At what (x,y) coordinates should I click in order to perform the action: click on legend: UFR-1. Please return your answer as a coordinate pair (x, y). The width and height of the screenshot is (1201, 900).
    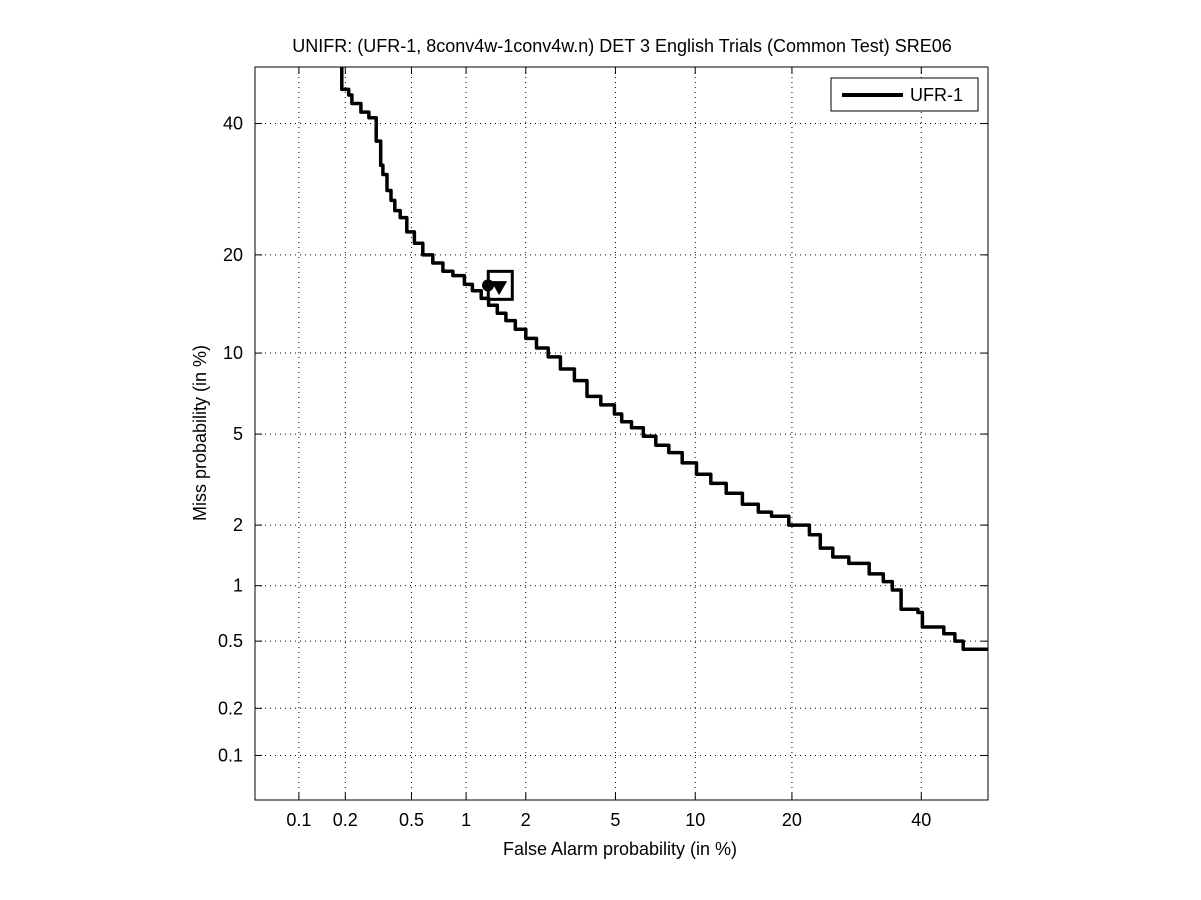
    Looking at the image, I should click on (904, 94).